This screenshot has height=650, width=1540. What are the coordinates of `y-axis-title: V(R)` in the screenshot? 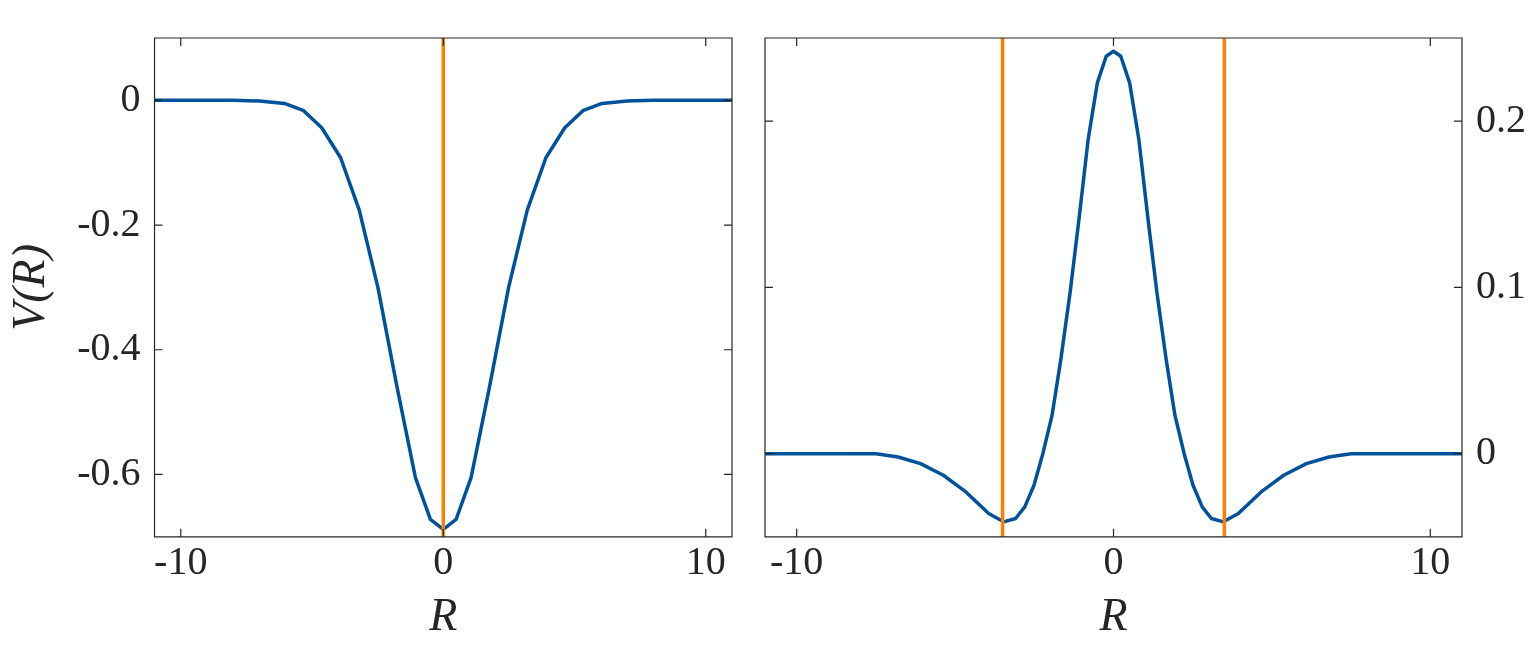 It's located at (28, 287).